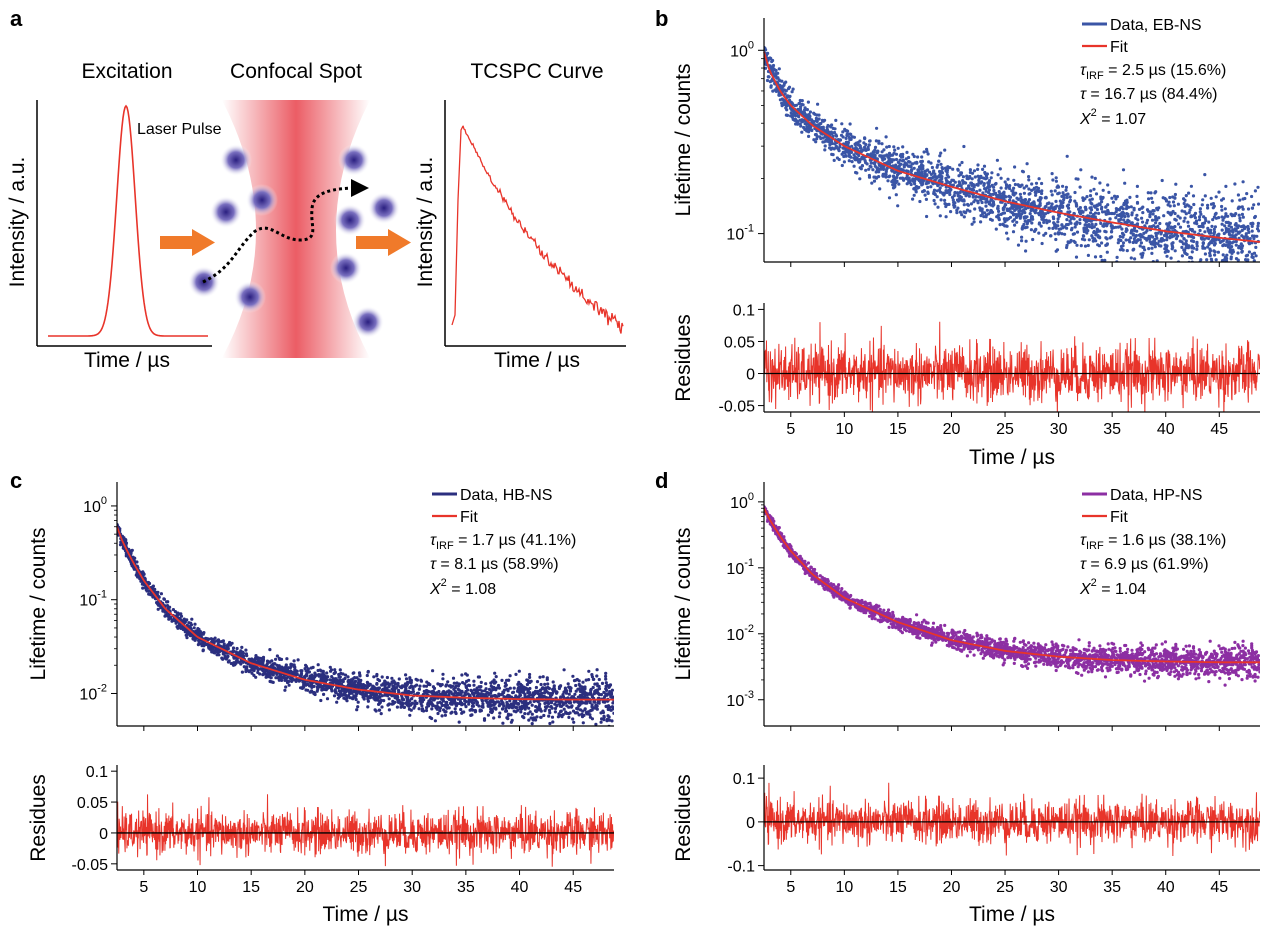 The height and width of the screenshot is (926, 1261). Describe the element at coordinates (383, 242) in the screenshot. I see `orange-arrow-icon` at that location.